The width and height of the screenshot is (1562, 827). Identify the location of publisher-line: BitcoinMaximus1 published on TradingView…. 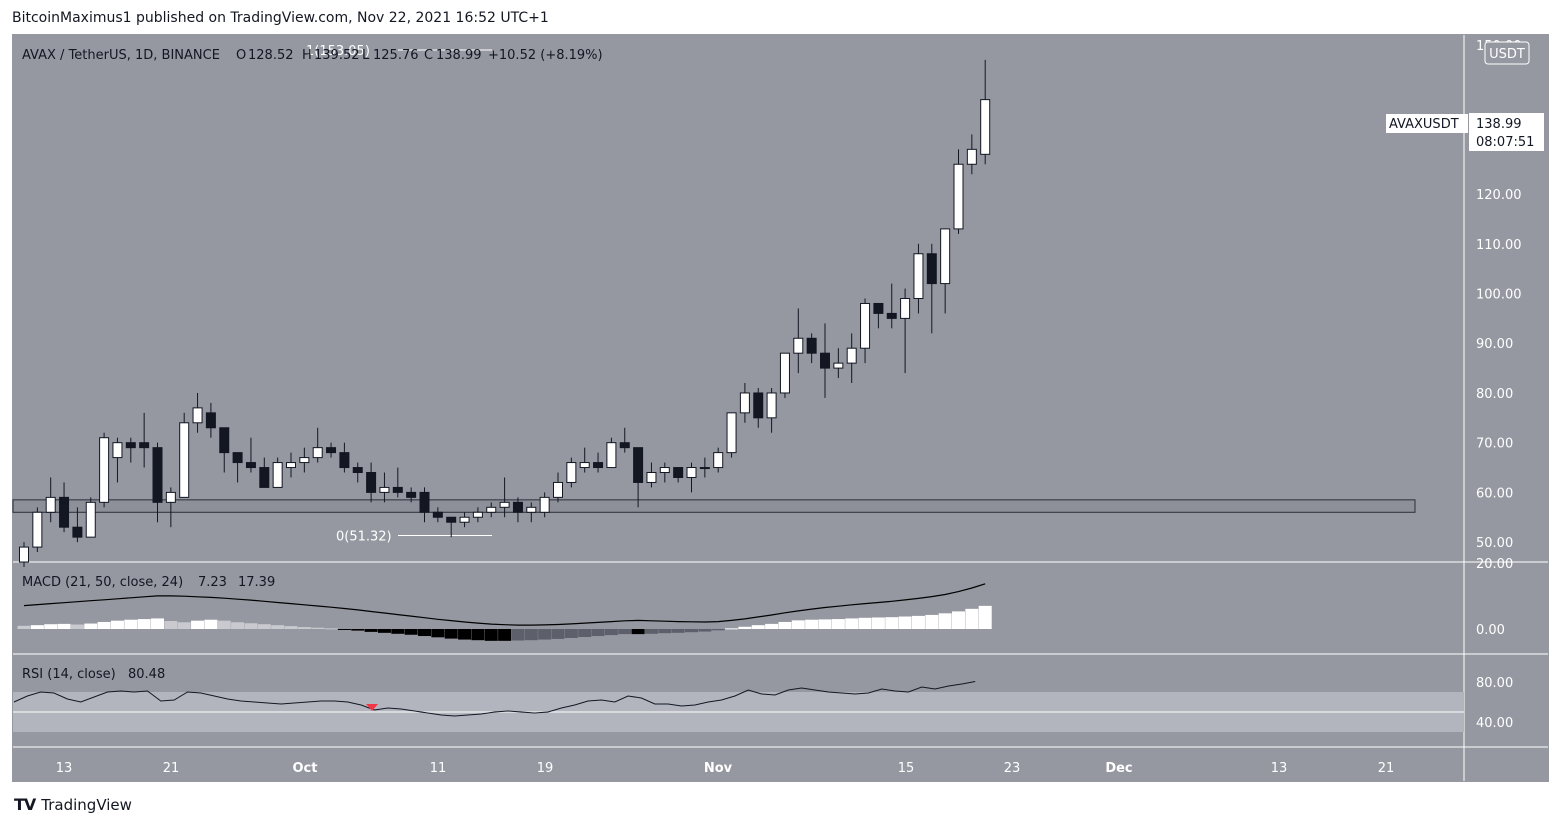
(280, 18).